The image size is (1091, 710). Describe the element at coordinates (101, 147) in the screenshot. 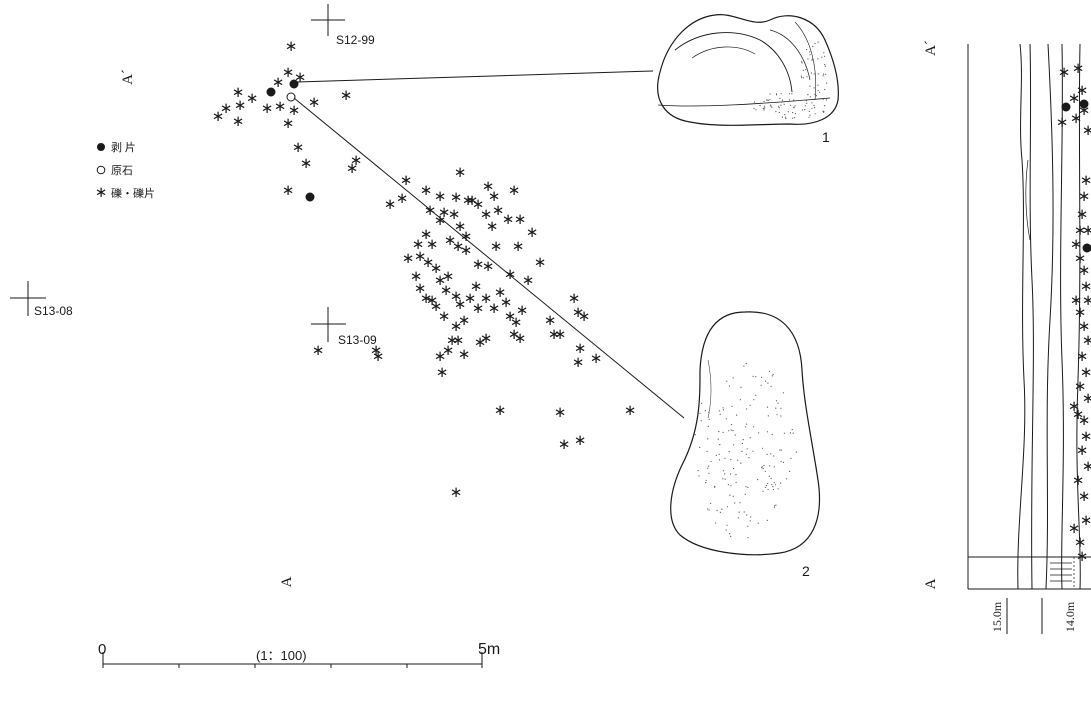

I see `flake-icon` at that location.